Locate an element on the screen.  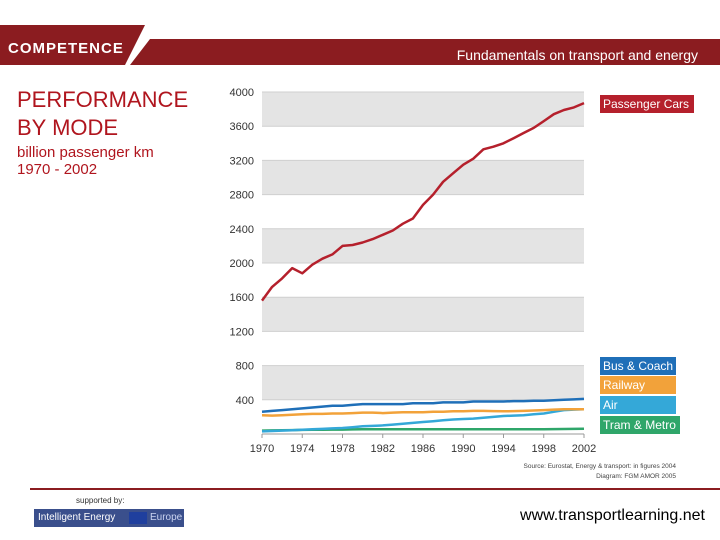
slide-title-line1: PERFORMANCE is located at coordinates (103, 99).